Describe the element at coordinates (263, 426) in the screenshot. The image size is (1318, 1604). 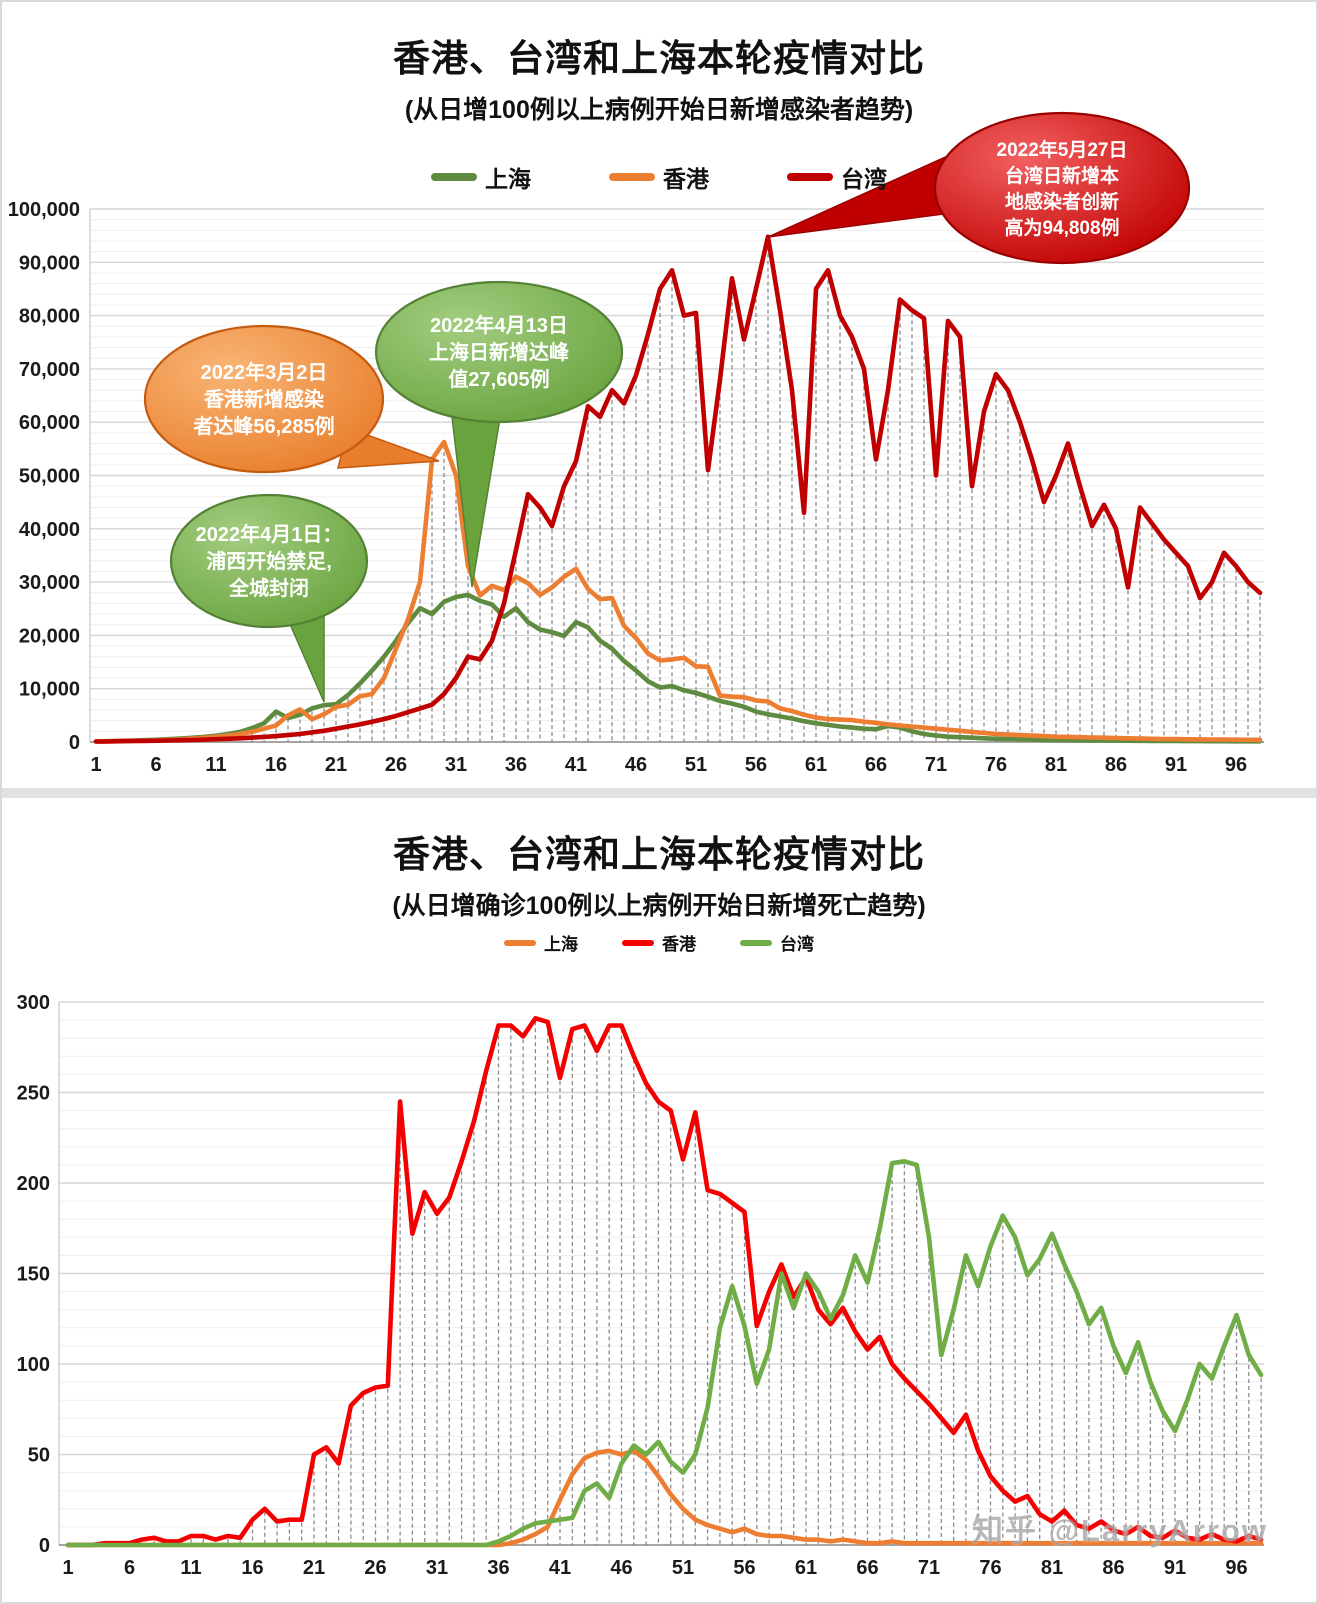
I see `annotation-text-line: 者达峰56,285例` at that location.